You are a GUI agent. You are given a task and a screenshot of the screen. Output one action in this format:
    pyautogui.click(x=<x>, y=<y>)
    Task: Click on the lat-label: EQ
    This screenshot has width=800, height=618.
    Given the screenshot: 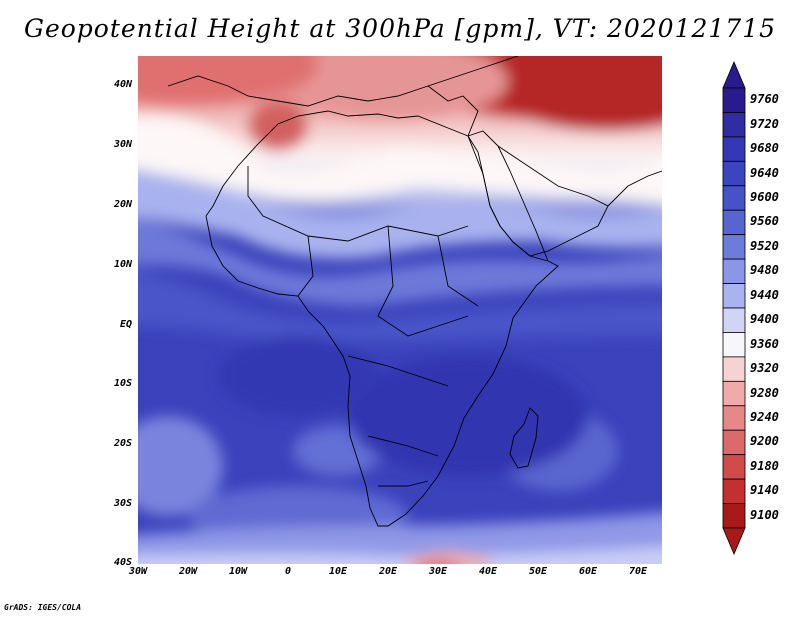 What is the action you would take?
    pyautogui.click(x=125, y=324)
    